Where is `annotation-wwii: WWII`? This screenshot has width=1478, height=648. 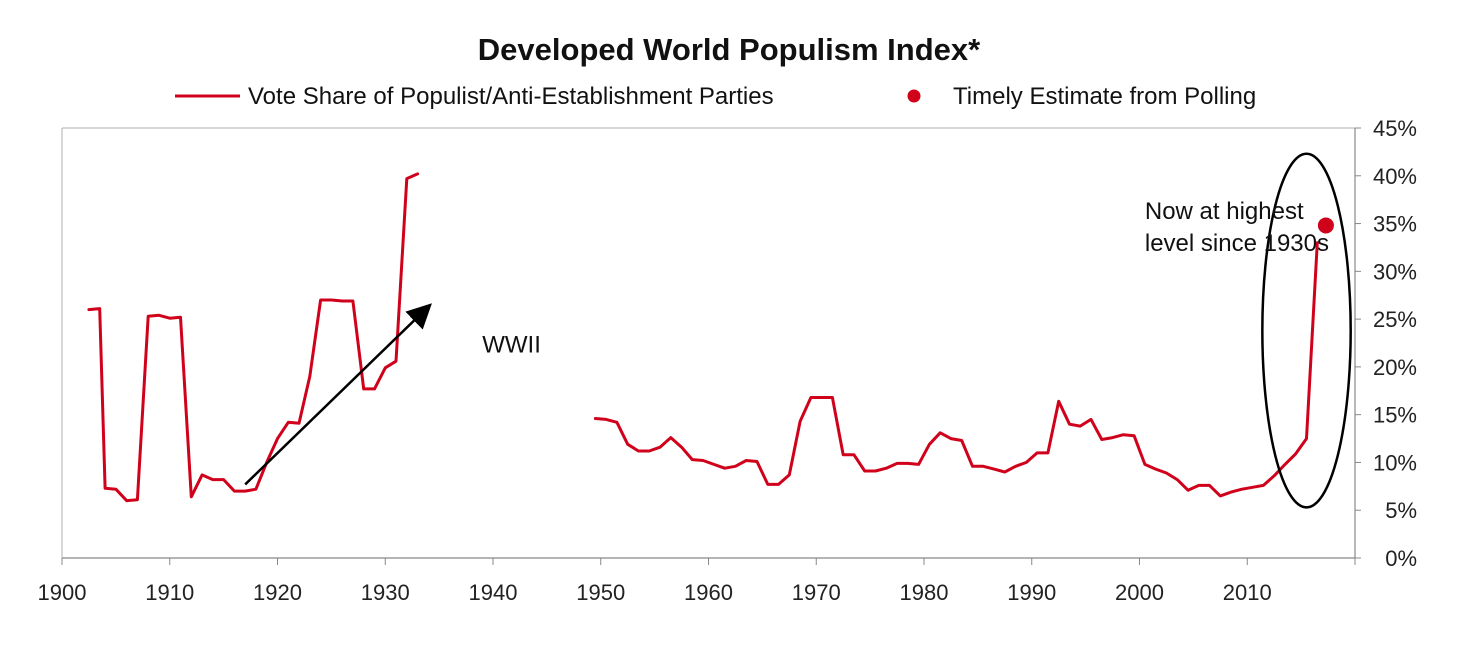 annotation-wwii: WWII is located at coordinates (511, 345).